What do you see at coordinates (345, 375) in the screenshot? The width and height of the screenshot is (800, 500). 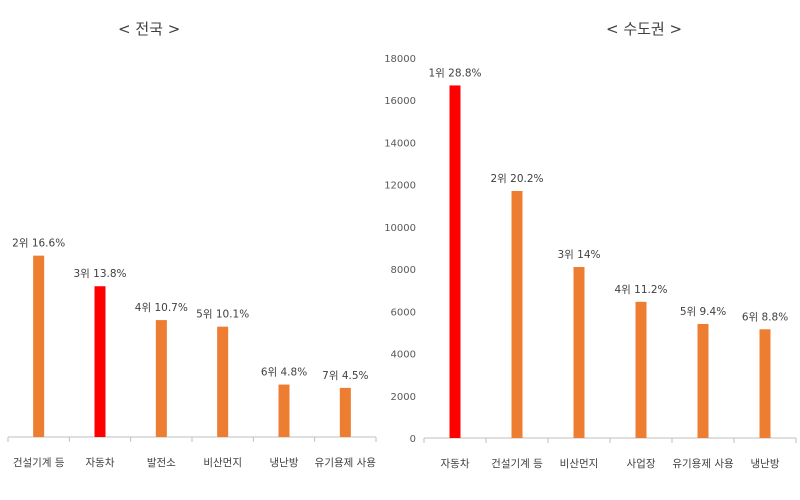 I see `data-label: 7위 4.5%` at bounding box center [345, 375].